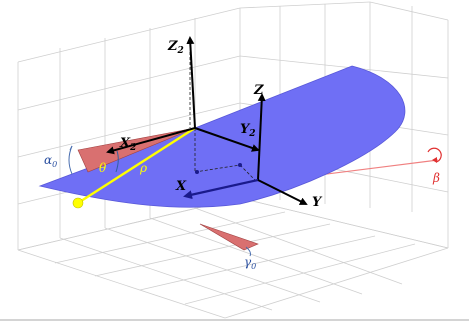  What do you see at coordinates (282, 192) in the screenshot?
I see `y-axis-arrow` at bounding box center [282, 192].